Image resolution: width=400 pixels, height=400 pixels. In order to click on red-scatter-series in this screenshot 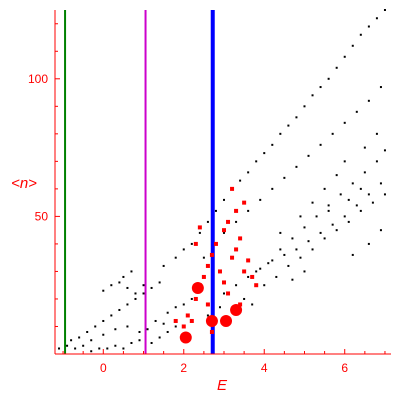, I will do `click(216, 265)`.